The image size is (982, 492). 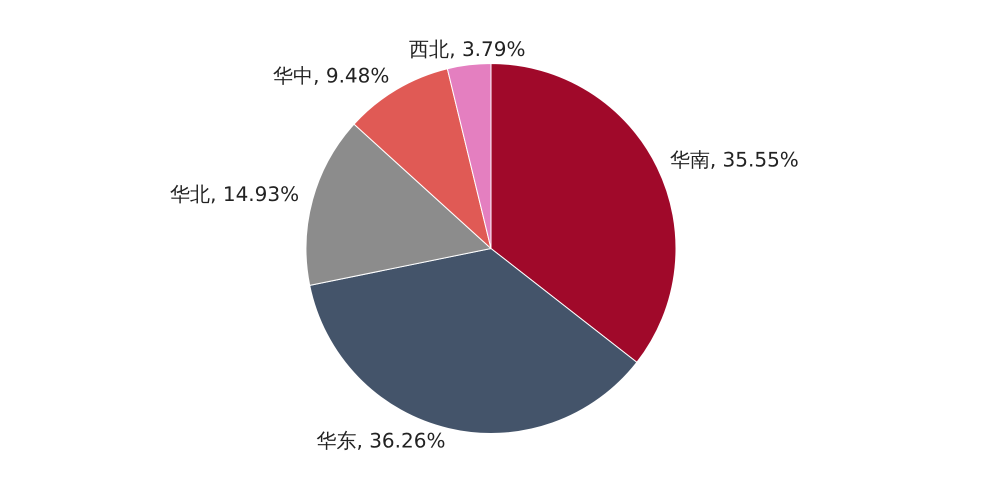 What do you see at coordinates (467, 49) in the screenshot?
I see `slice-label: 西北, 3.79%` at bounding box center [467, 49].